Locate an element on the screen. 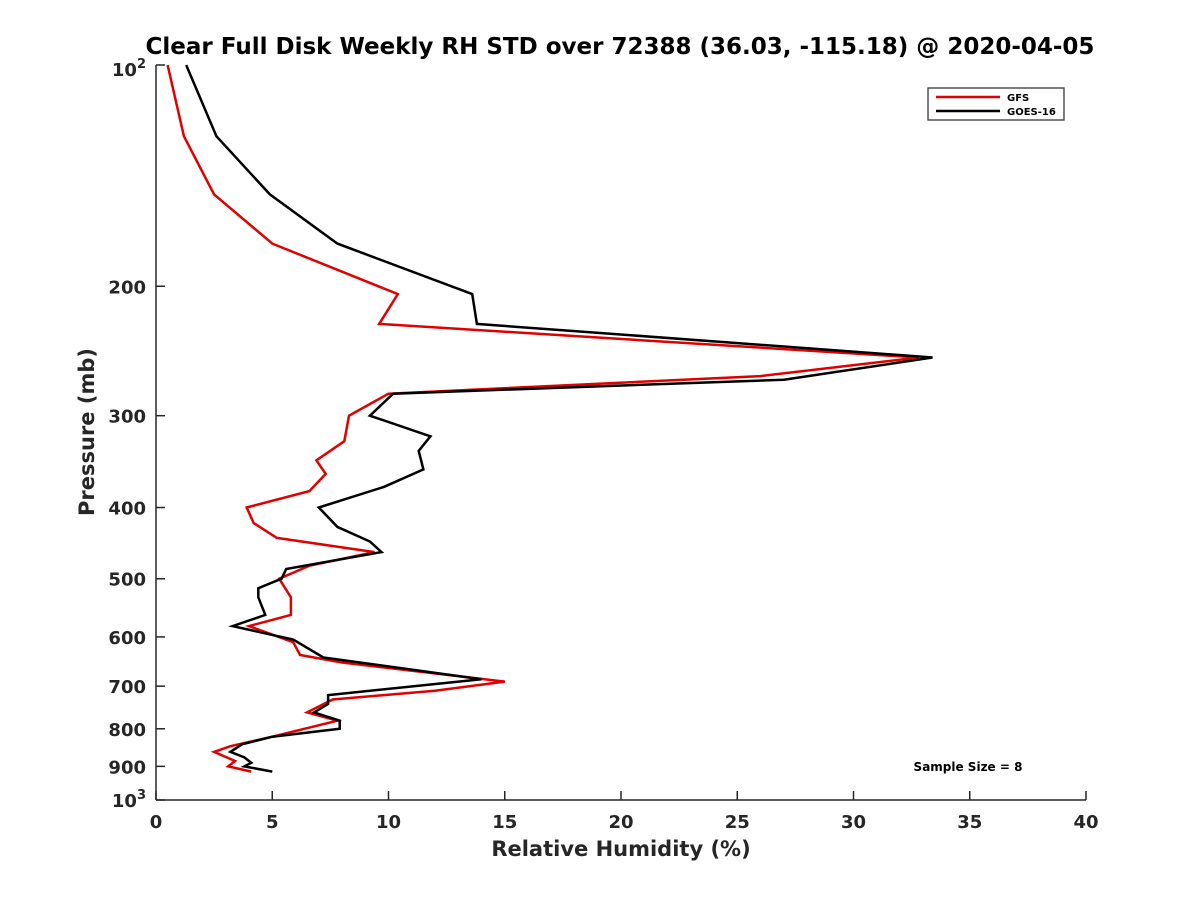 The height and width of the screenshot is (900, 1200). y-axis-label: Pressure (mb) is located at coordinates (87, 432).